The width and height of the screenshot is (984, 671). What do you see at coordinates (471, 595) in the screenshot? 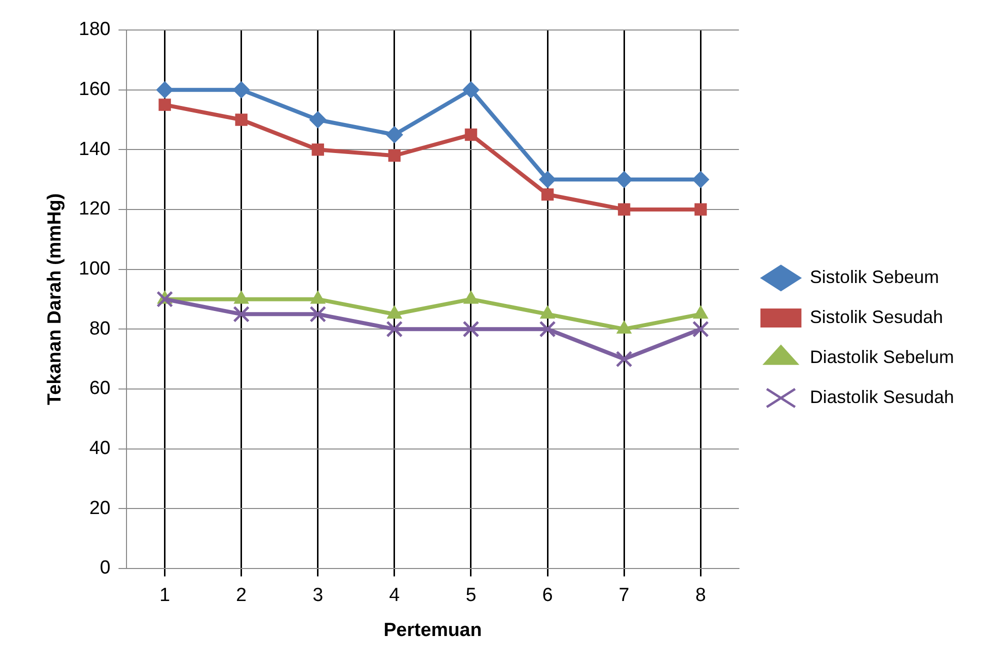
I see `x-tick-label: 5` at bounding box center [471, 595].